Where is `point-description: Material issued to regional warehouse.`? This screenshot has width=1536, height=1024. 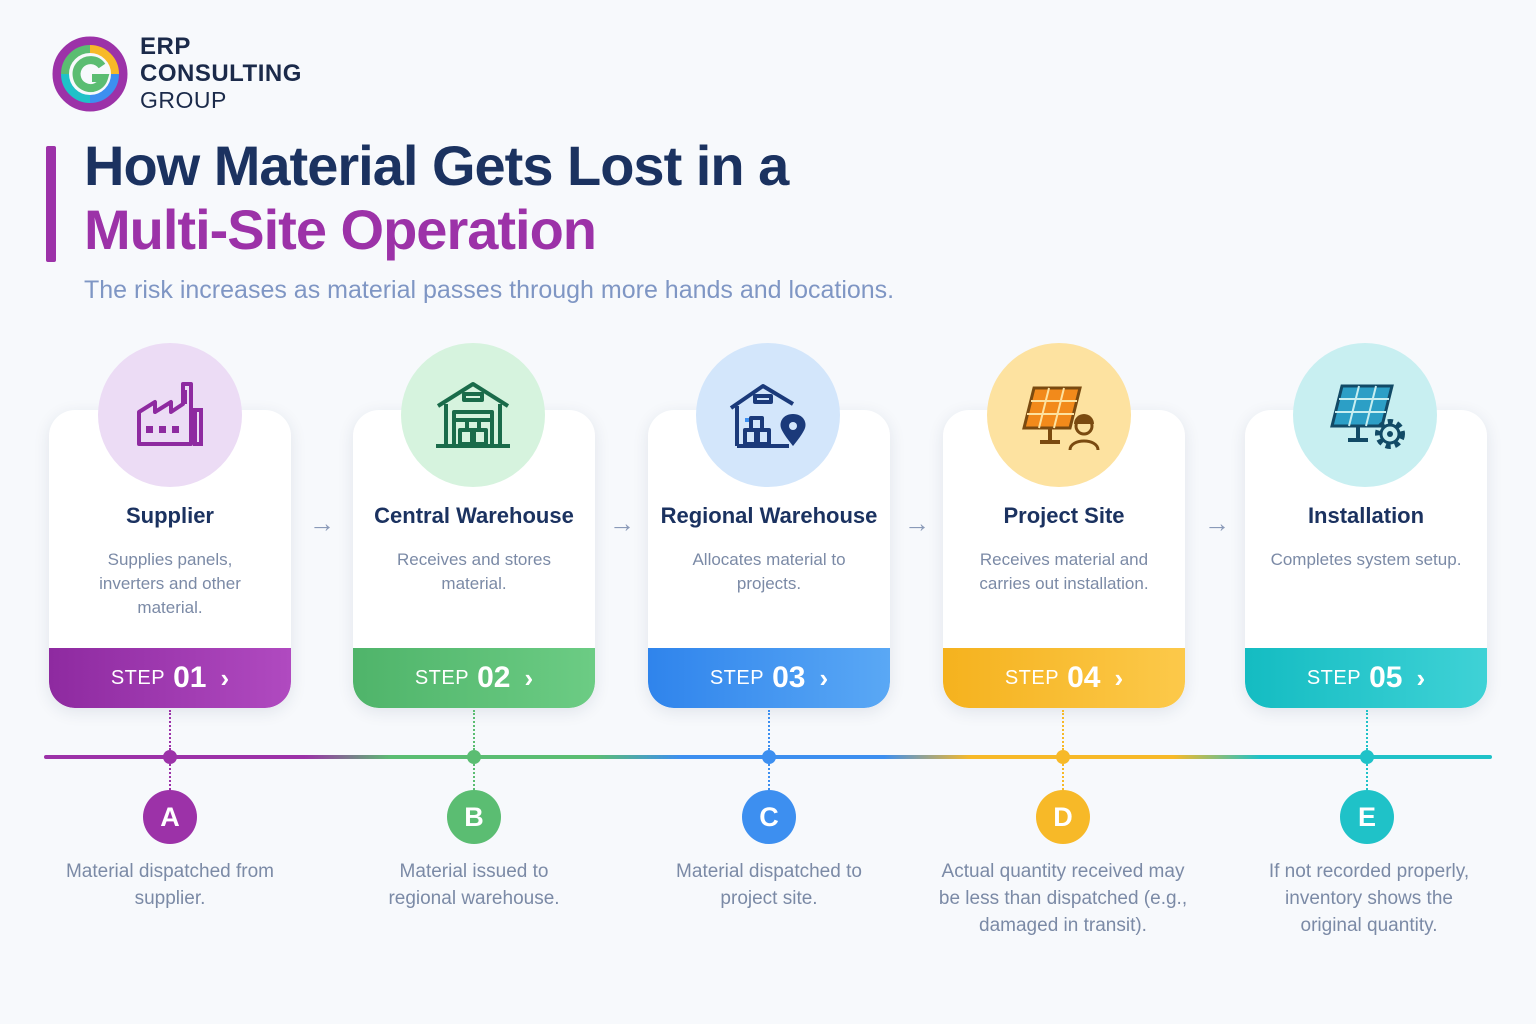
point-description: Material issued to regional warehouse. is located at coordinates (474, 885).